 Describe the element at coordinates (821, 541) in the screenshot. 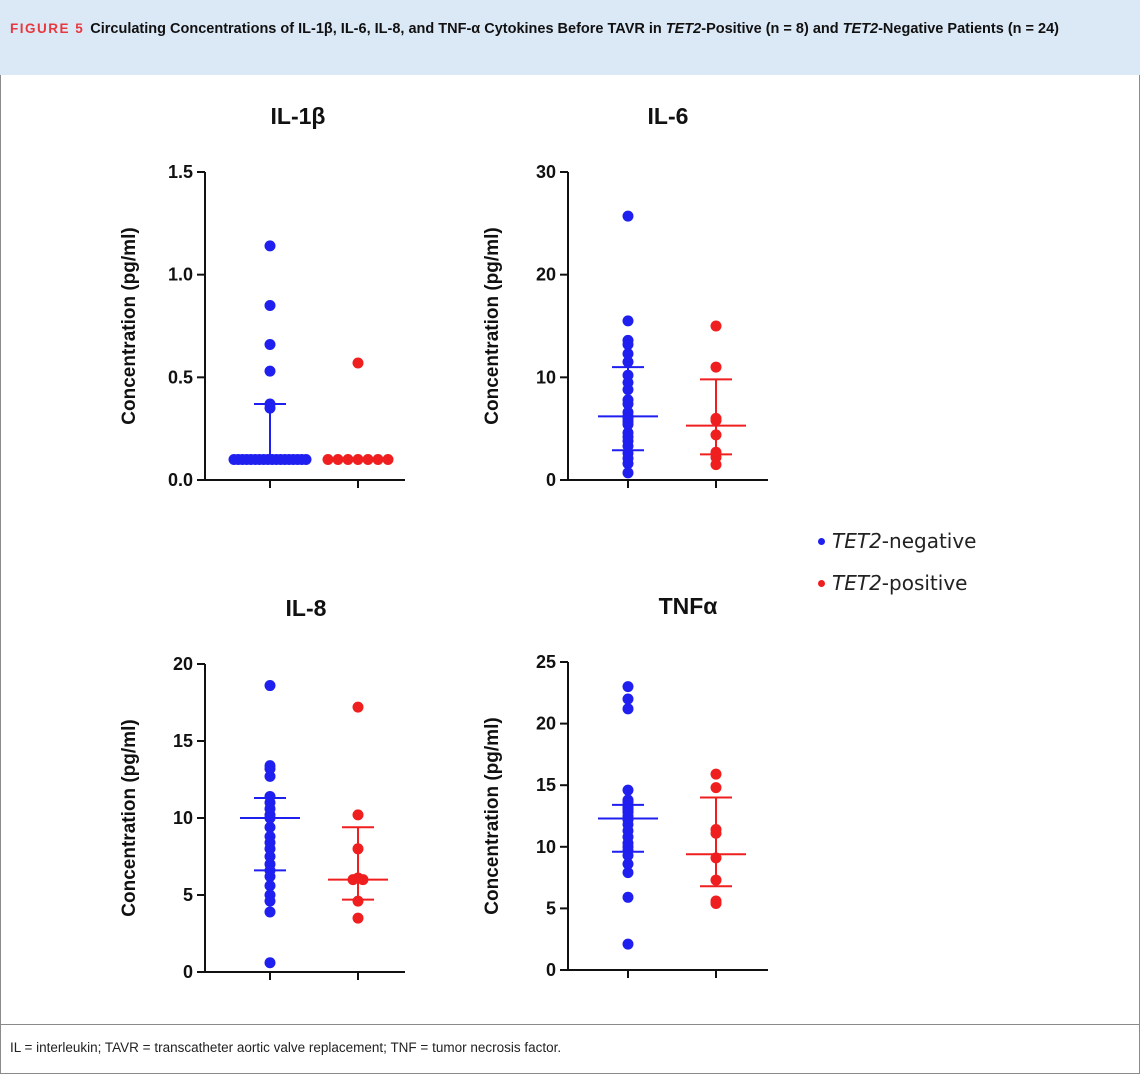

I see `legend-marker-negative` at that location.